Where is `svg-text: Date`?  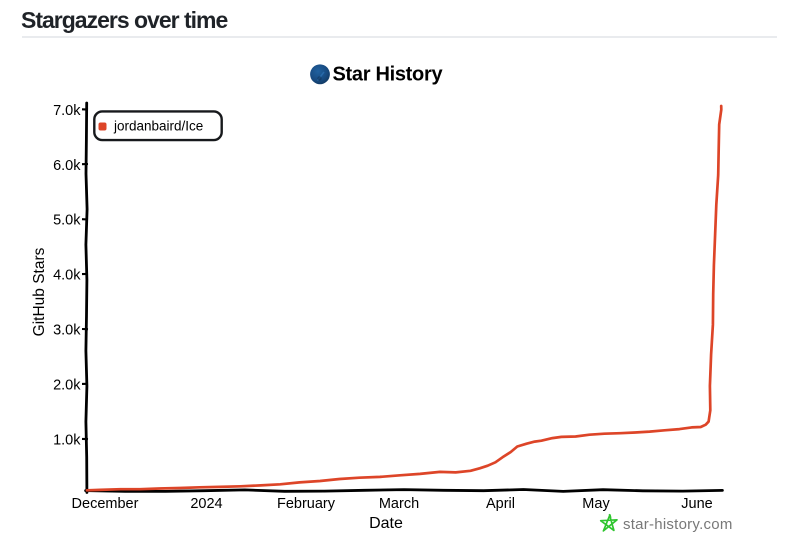 svg-text: Date is located at coordinates (386, 523).